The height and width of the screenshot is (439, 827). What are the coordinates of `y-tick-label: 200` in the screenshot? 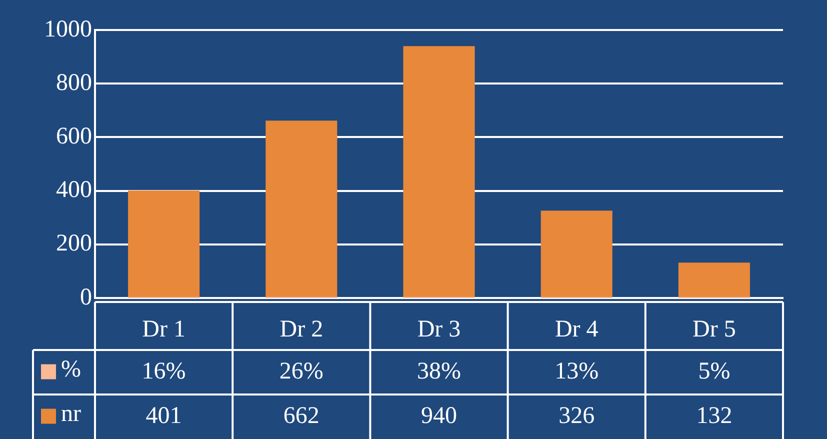 It's located at (74, 243).